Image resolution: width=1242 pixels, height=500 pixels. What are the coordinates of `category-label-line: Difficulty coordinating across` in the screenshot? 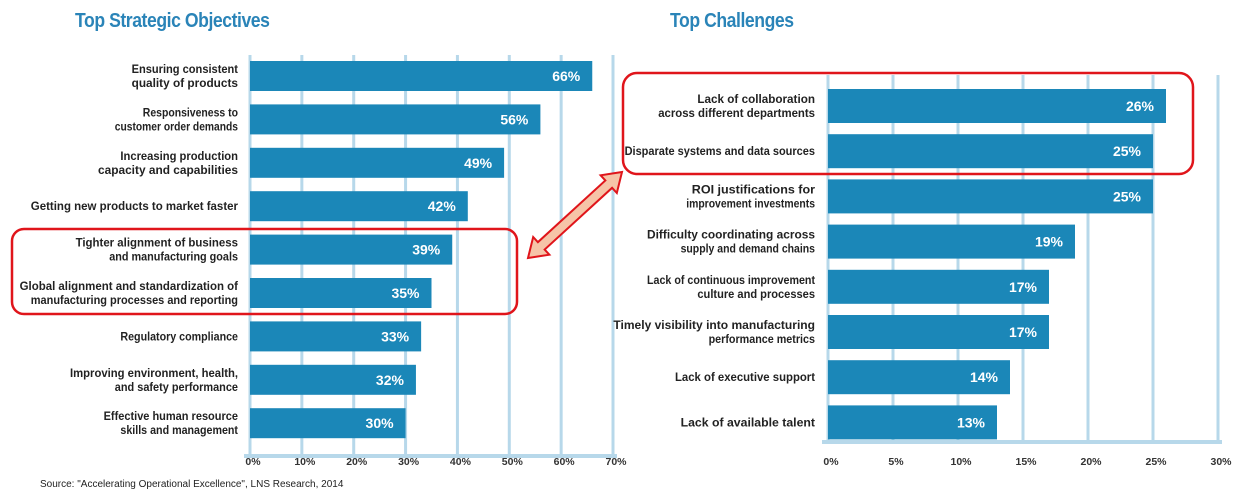 It's located at (731, 236).